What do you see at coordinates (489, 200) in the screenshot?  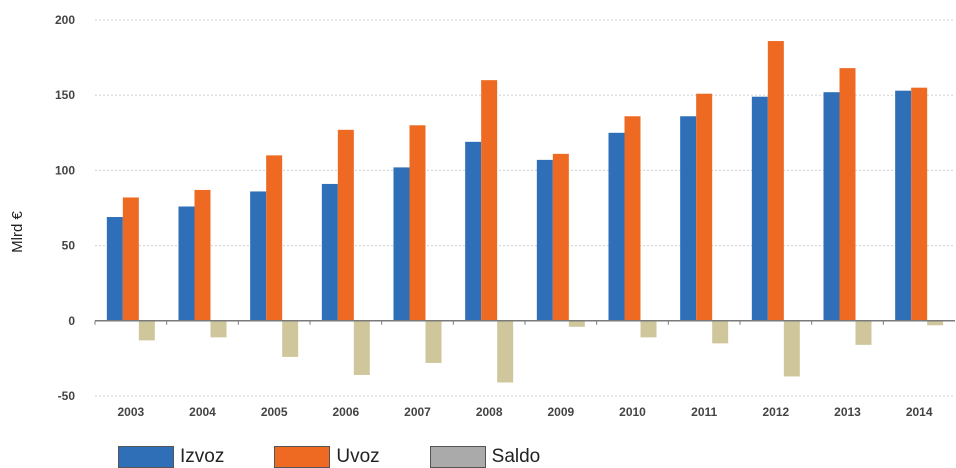 I see `bar-uvoz-2008` at bounding box center [489, 200].